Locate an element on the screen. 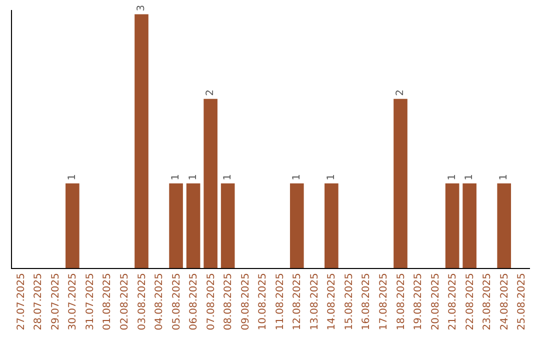 This screenshot has width=540, height=340. x-tick-label: 22.08.2025 is located at coordinates (470, 301).